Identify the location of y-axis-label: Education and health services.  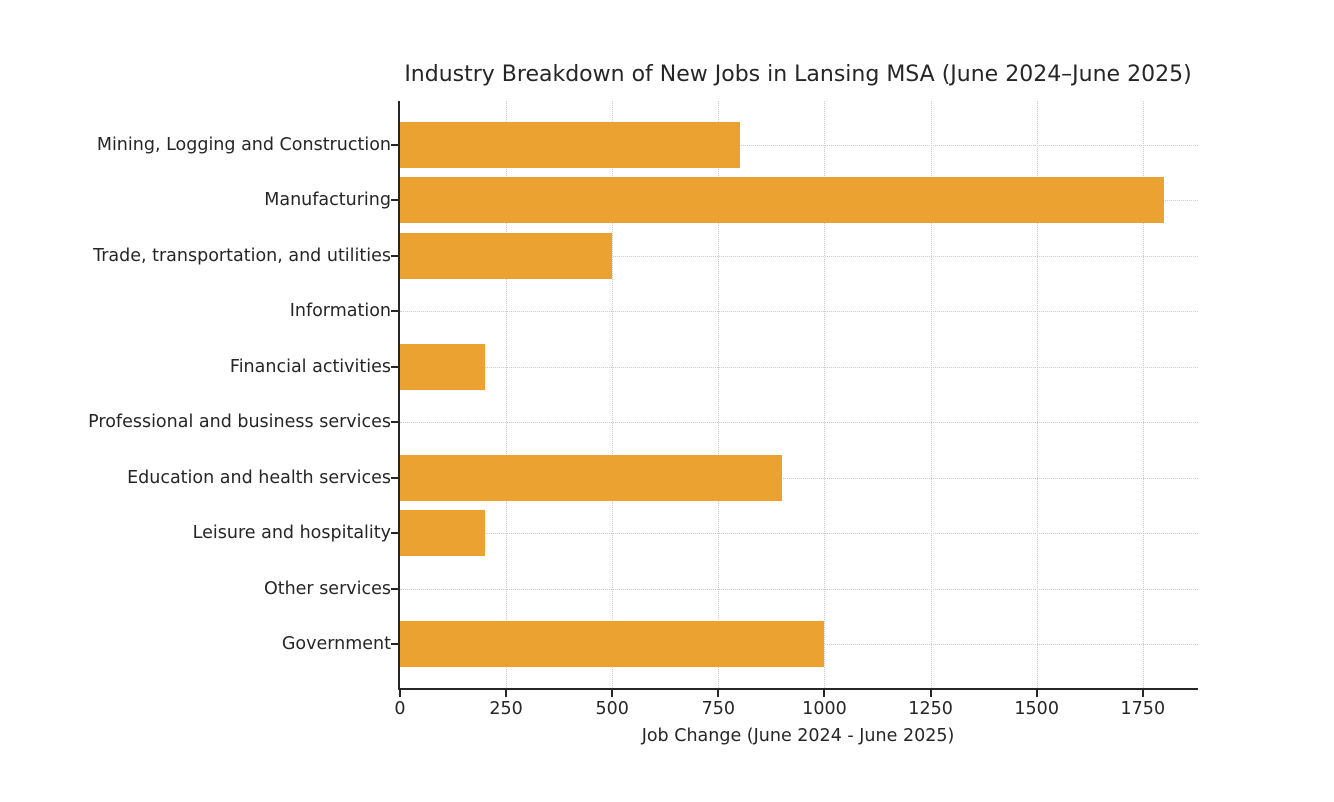
(259, 477).